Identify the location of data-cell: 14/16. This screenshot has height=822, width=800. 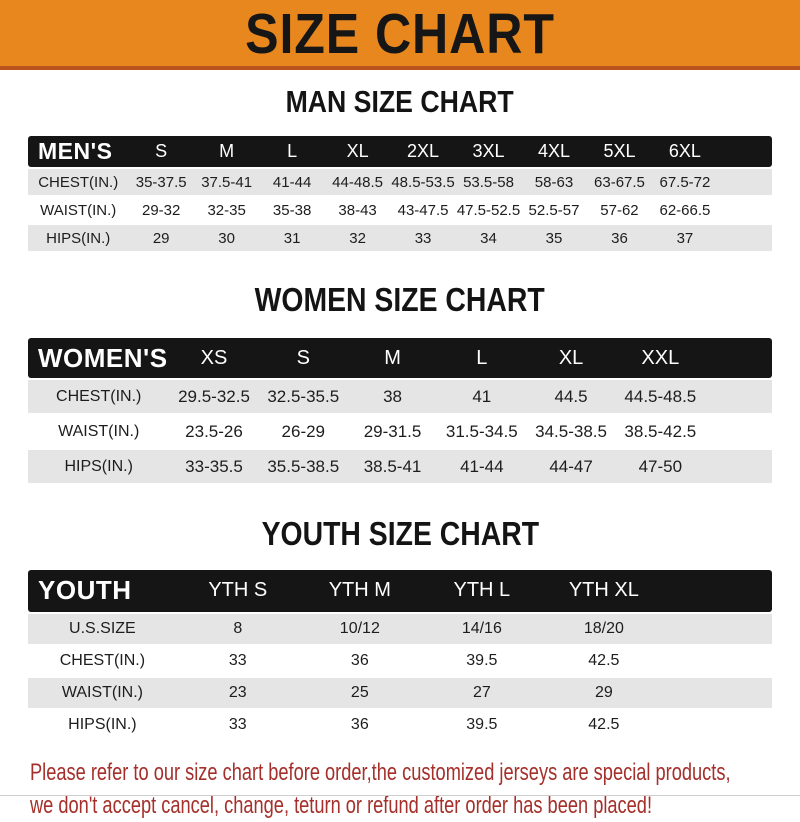
(481, 628).